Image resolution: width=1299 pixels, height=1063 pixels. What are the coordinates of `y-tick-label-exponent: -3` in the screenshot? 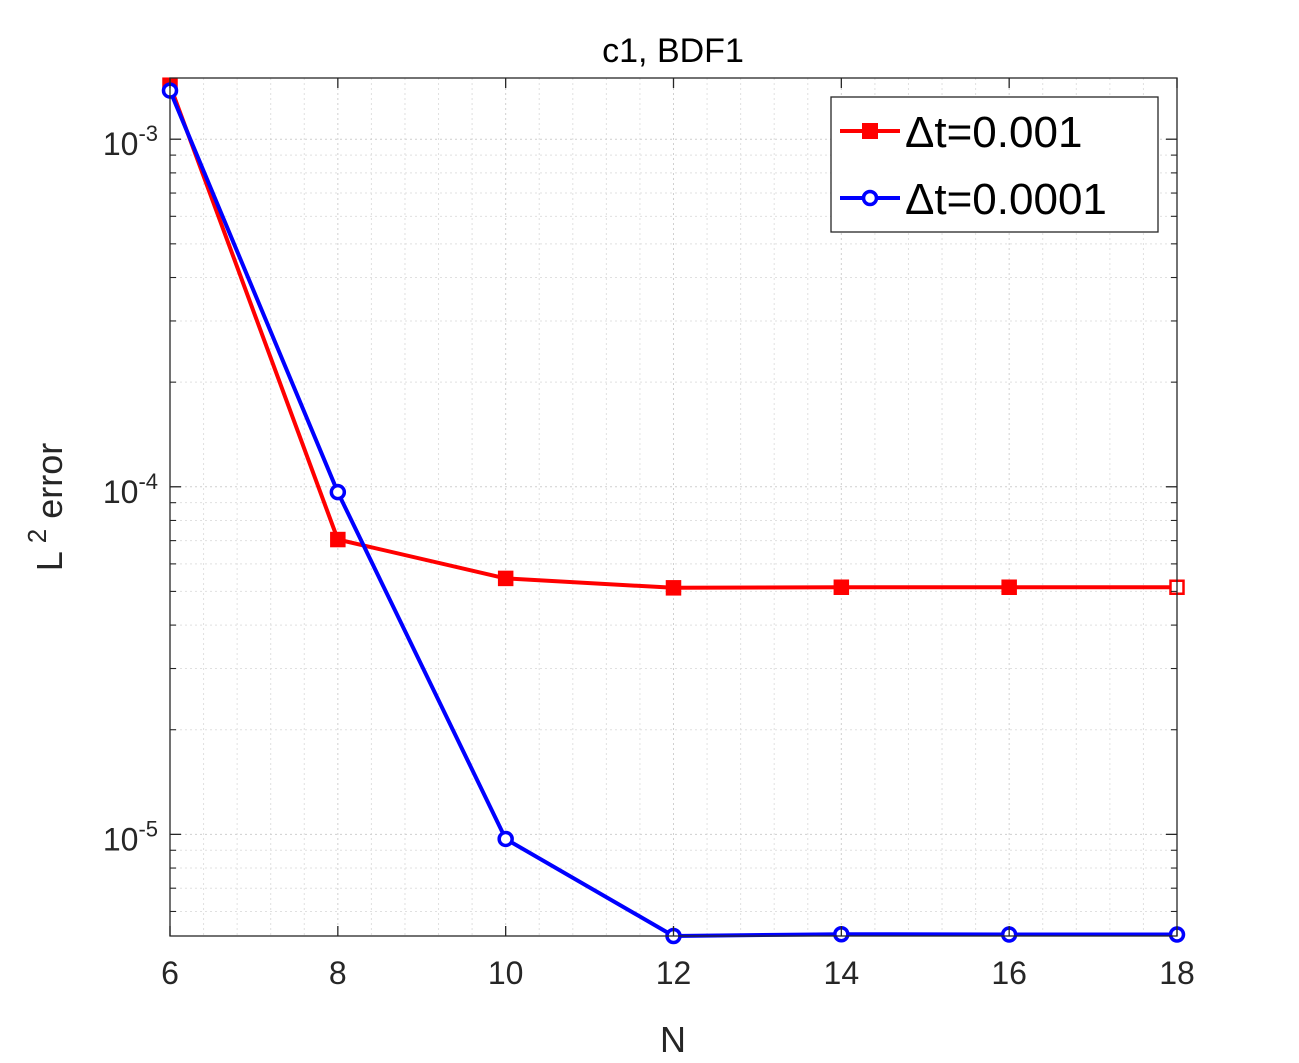 It's located at (148, 133).